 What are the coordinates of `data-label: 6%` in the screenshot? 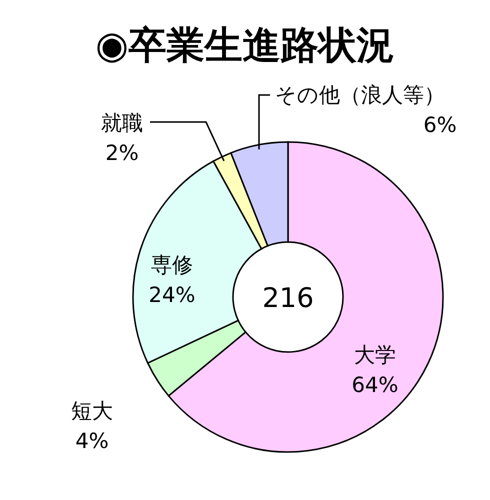 It's located at (440, 125).